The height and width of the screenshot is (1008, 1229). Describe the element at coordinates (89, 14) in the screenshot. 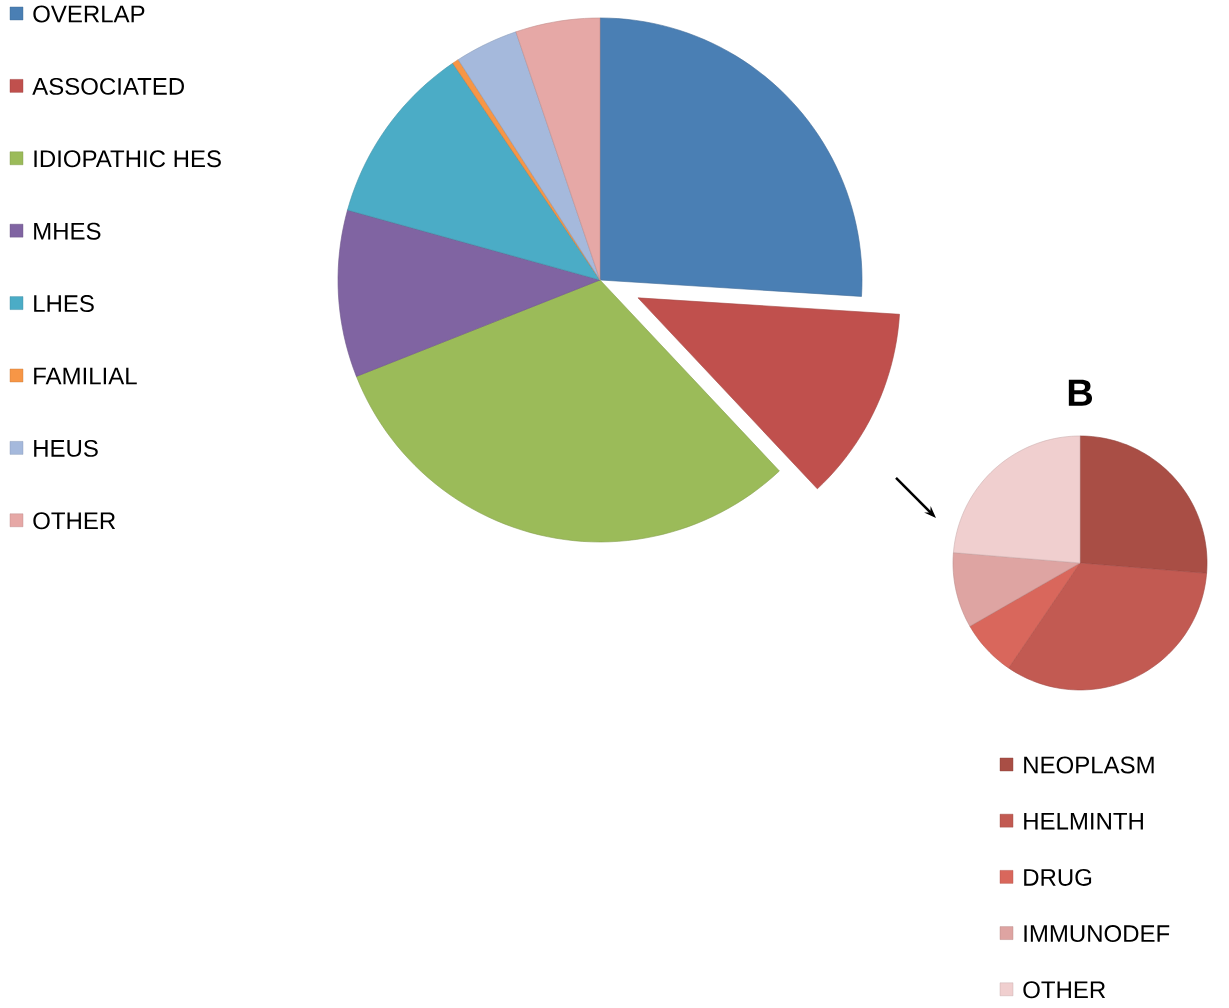

I see `legend-label: OVERLAP` at that location.